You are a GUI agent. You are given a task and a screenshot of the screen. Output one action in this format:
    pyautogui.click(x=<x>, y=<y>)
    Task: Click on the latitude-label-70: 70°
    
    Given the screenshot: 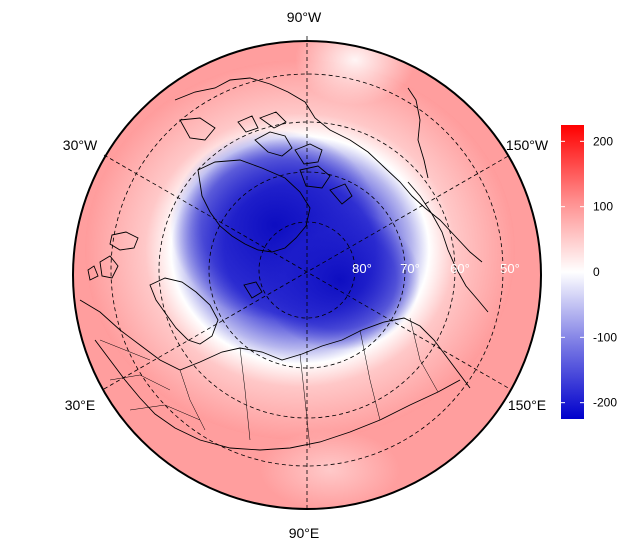 What is the action you would take?
    pyautogui.click(x=410, y=268)
    